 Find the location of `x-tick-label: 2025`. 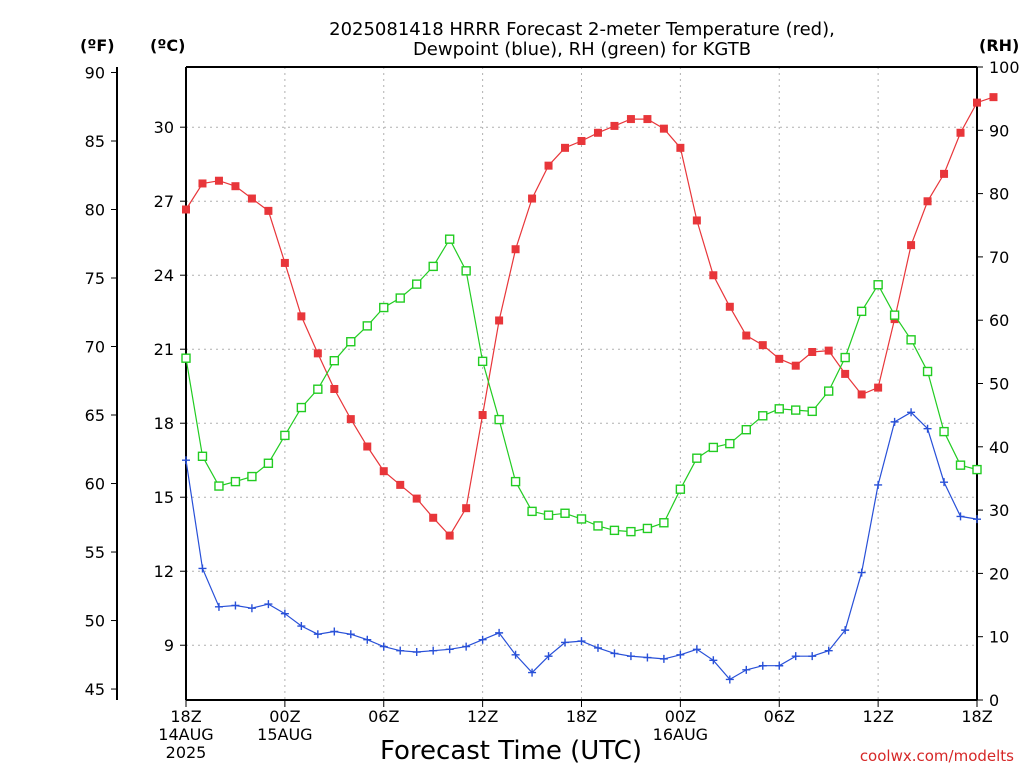

x-tick-label: 2025 is located at coordinates (186, 752).